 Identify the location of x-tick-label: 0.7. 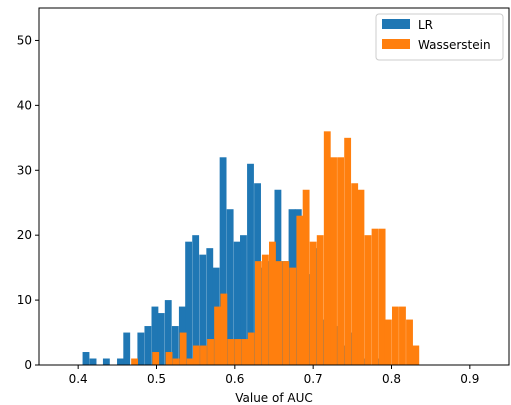
(313, 379).